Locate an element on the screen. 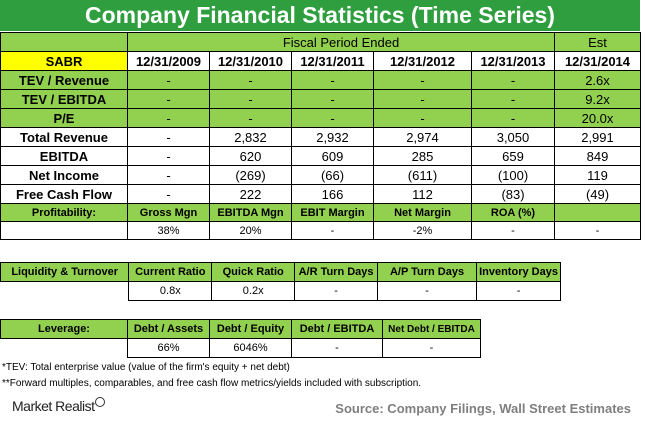 This screenshot has height=443, width=649. metric-header: EBIT Margin is located at coordinates (332, 212).